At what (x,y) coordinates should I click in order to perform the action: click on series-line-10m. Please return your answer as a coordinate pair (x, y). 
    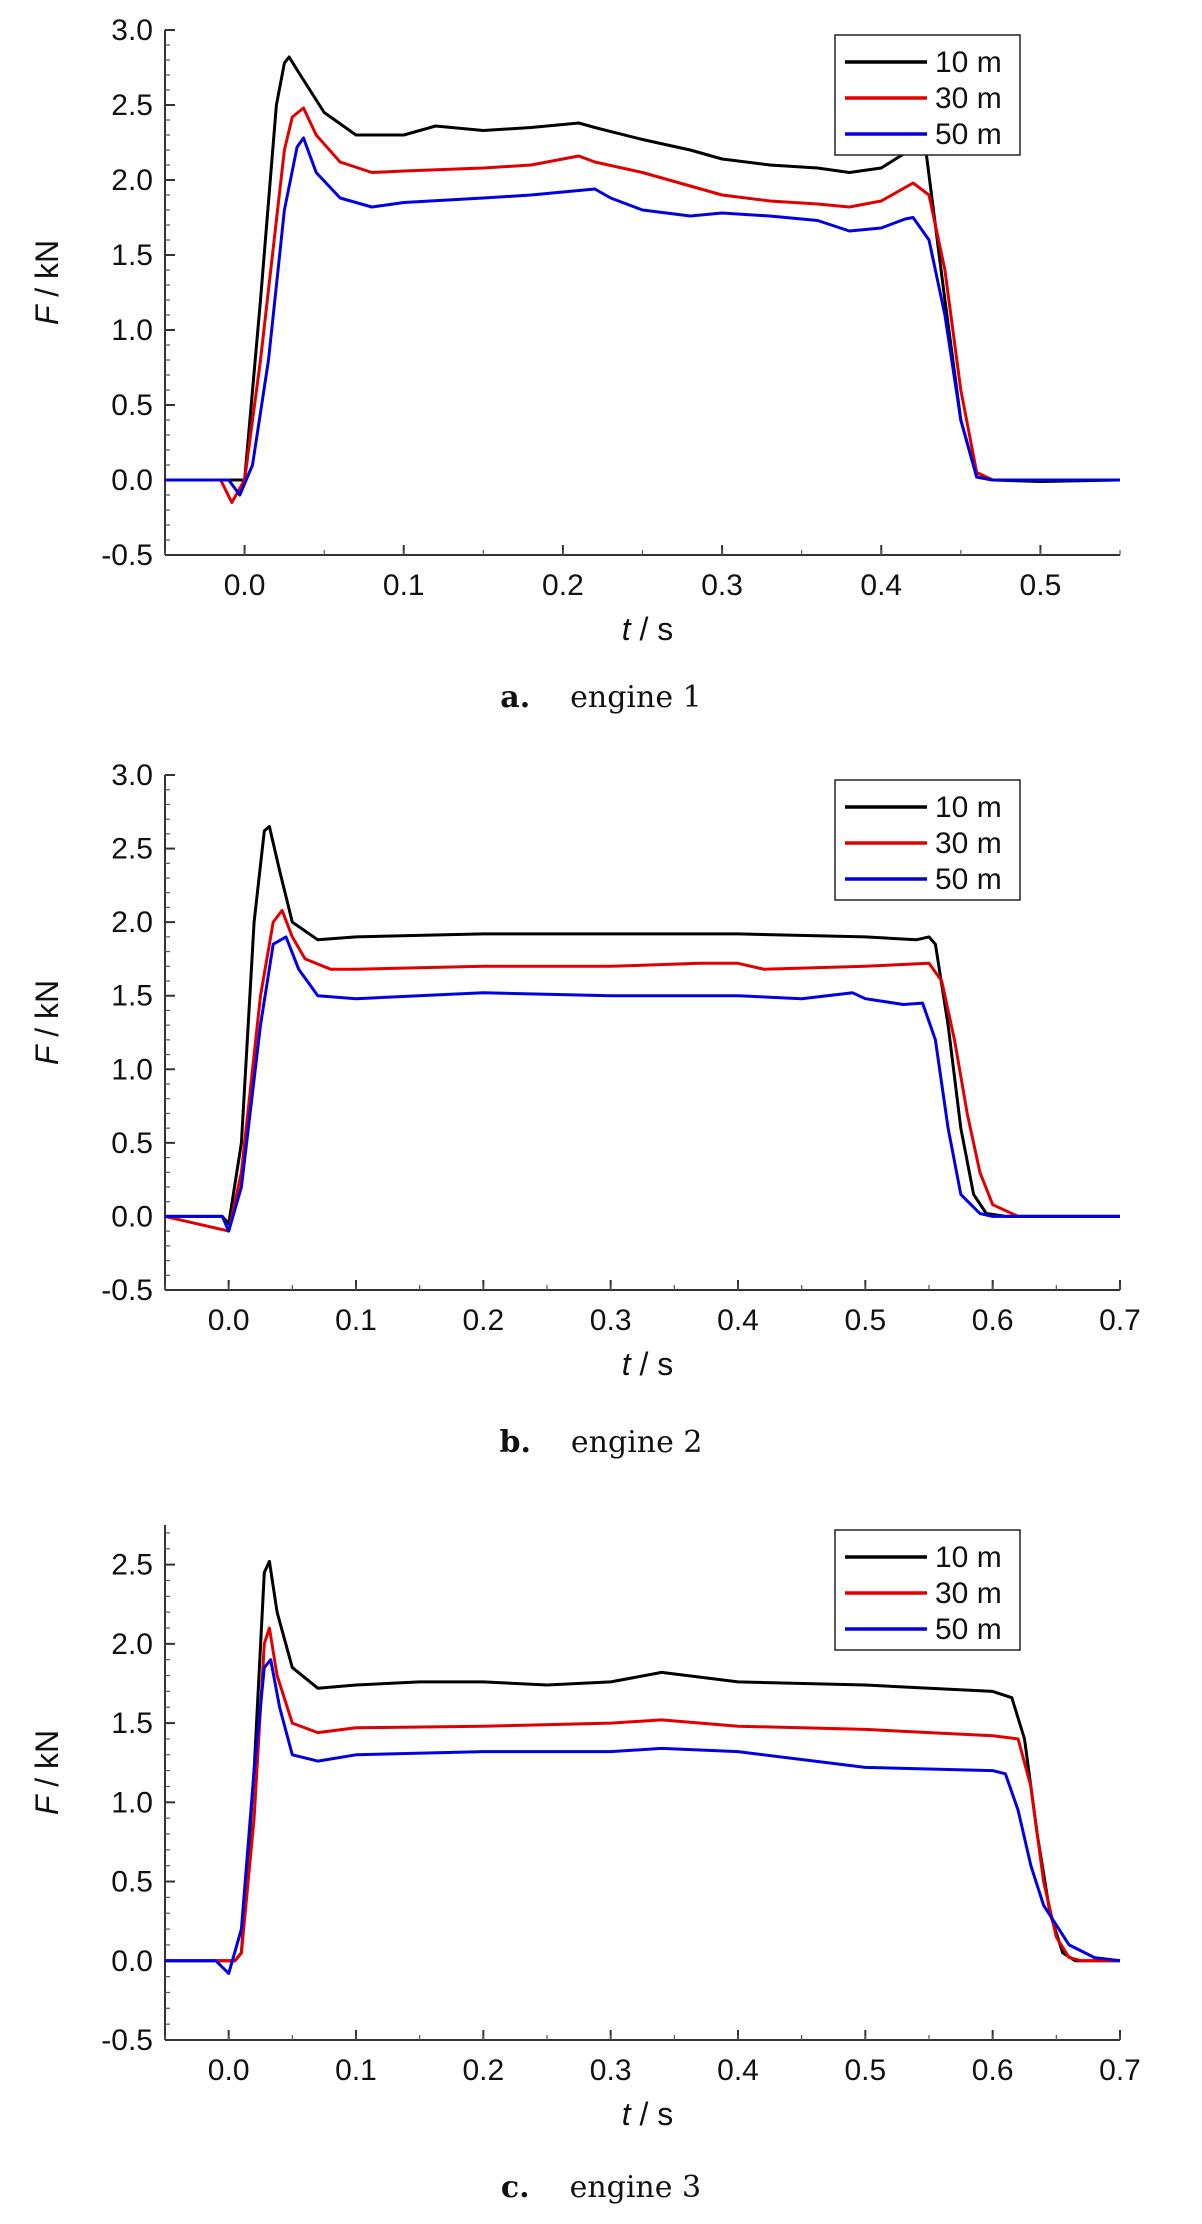
    Looking at the image, I should click on (642, 1025).